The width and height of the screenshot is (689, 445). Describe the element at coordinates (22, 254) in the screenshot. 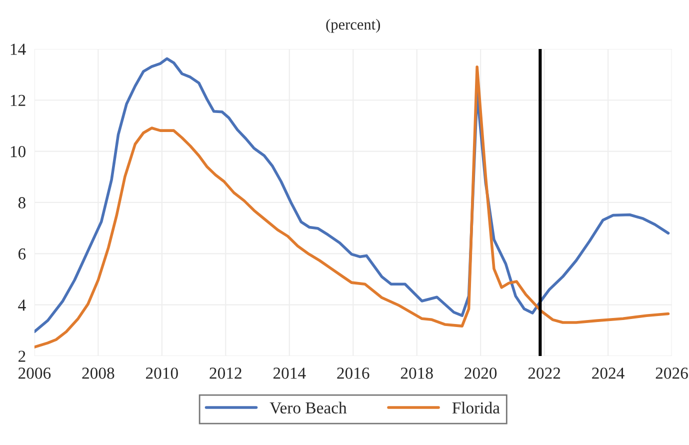

I see `y-tick-label: 6` at that location.